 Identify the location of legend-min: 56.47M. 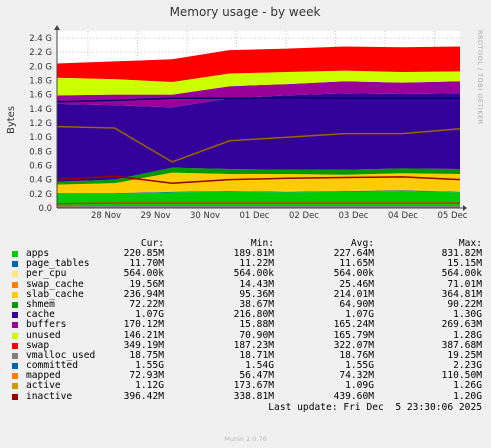
(256, 376).